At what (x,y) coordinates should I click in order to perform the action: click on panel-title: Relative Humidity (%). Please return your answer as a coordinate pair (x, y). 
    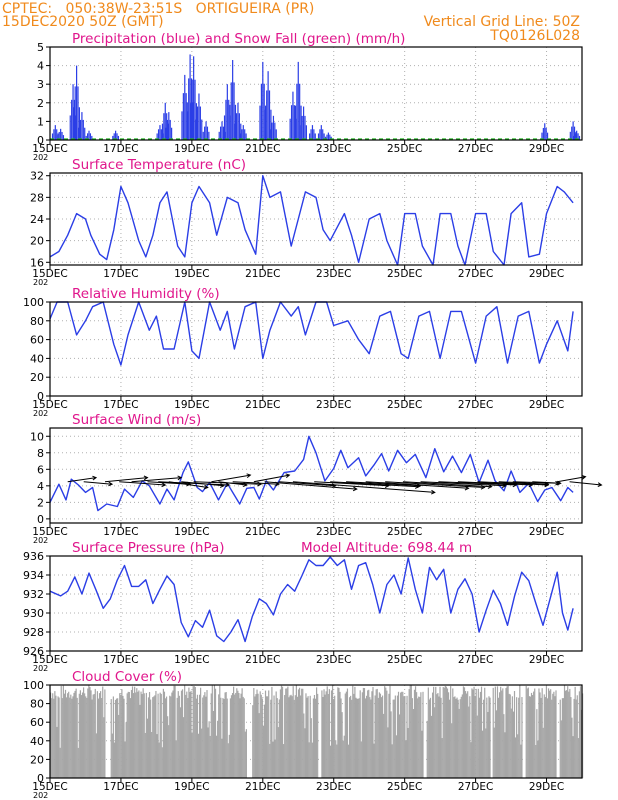
    Looking at the image, I should click on (146, 294).